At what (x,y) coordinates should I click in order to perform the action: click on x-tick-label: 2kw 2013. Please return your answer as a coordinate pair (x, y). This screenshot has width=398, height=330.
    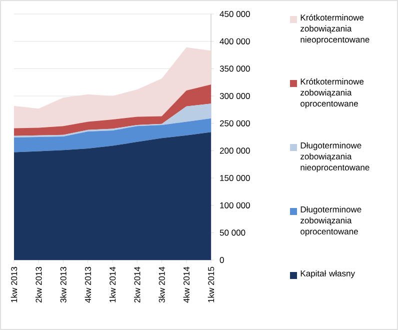
    Looking at the image, I should click on (39, 284).